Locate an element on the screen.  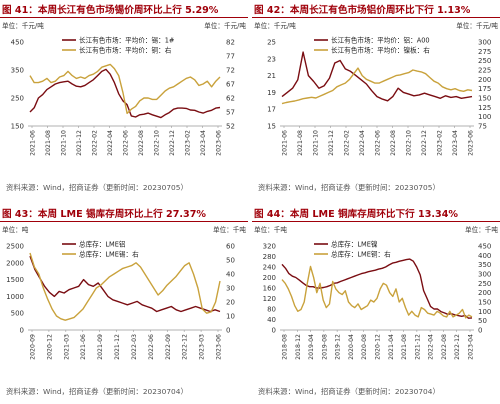
x-tick-label: 2019-04 is located at coordinates (311, 347).